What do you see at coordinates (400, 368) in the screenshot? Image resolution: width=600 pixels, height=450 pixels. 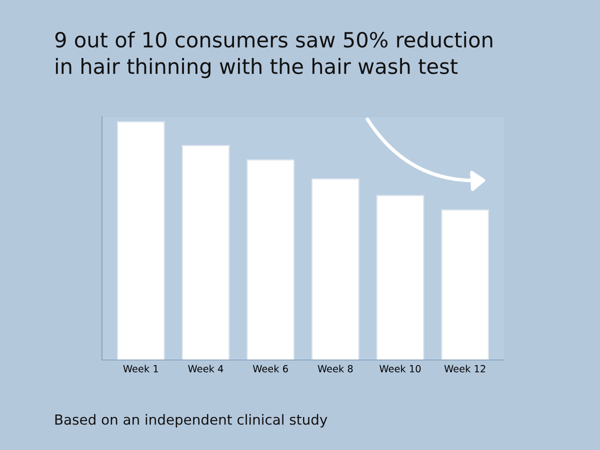 I see `x-tick-label: Week 10` at bounding box center [400, 368].